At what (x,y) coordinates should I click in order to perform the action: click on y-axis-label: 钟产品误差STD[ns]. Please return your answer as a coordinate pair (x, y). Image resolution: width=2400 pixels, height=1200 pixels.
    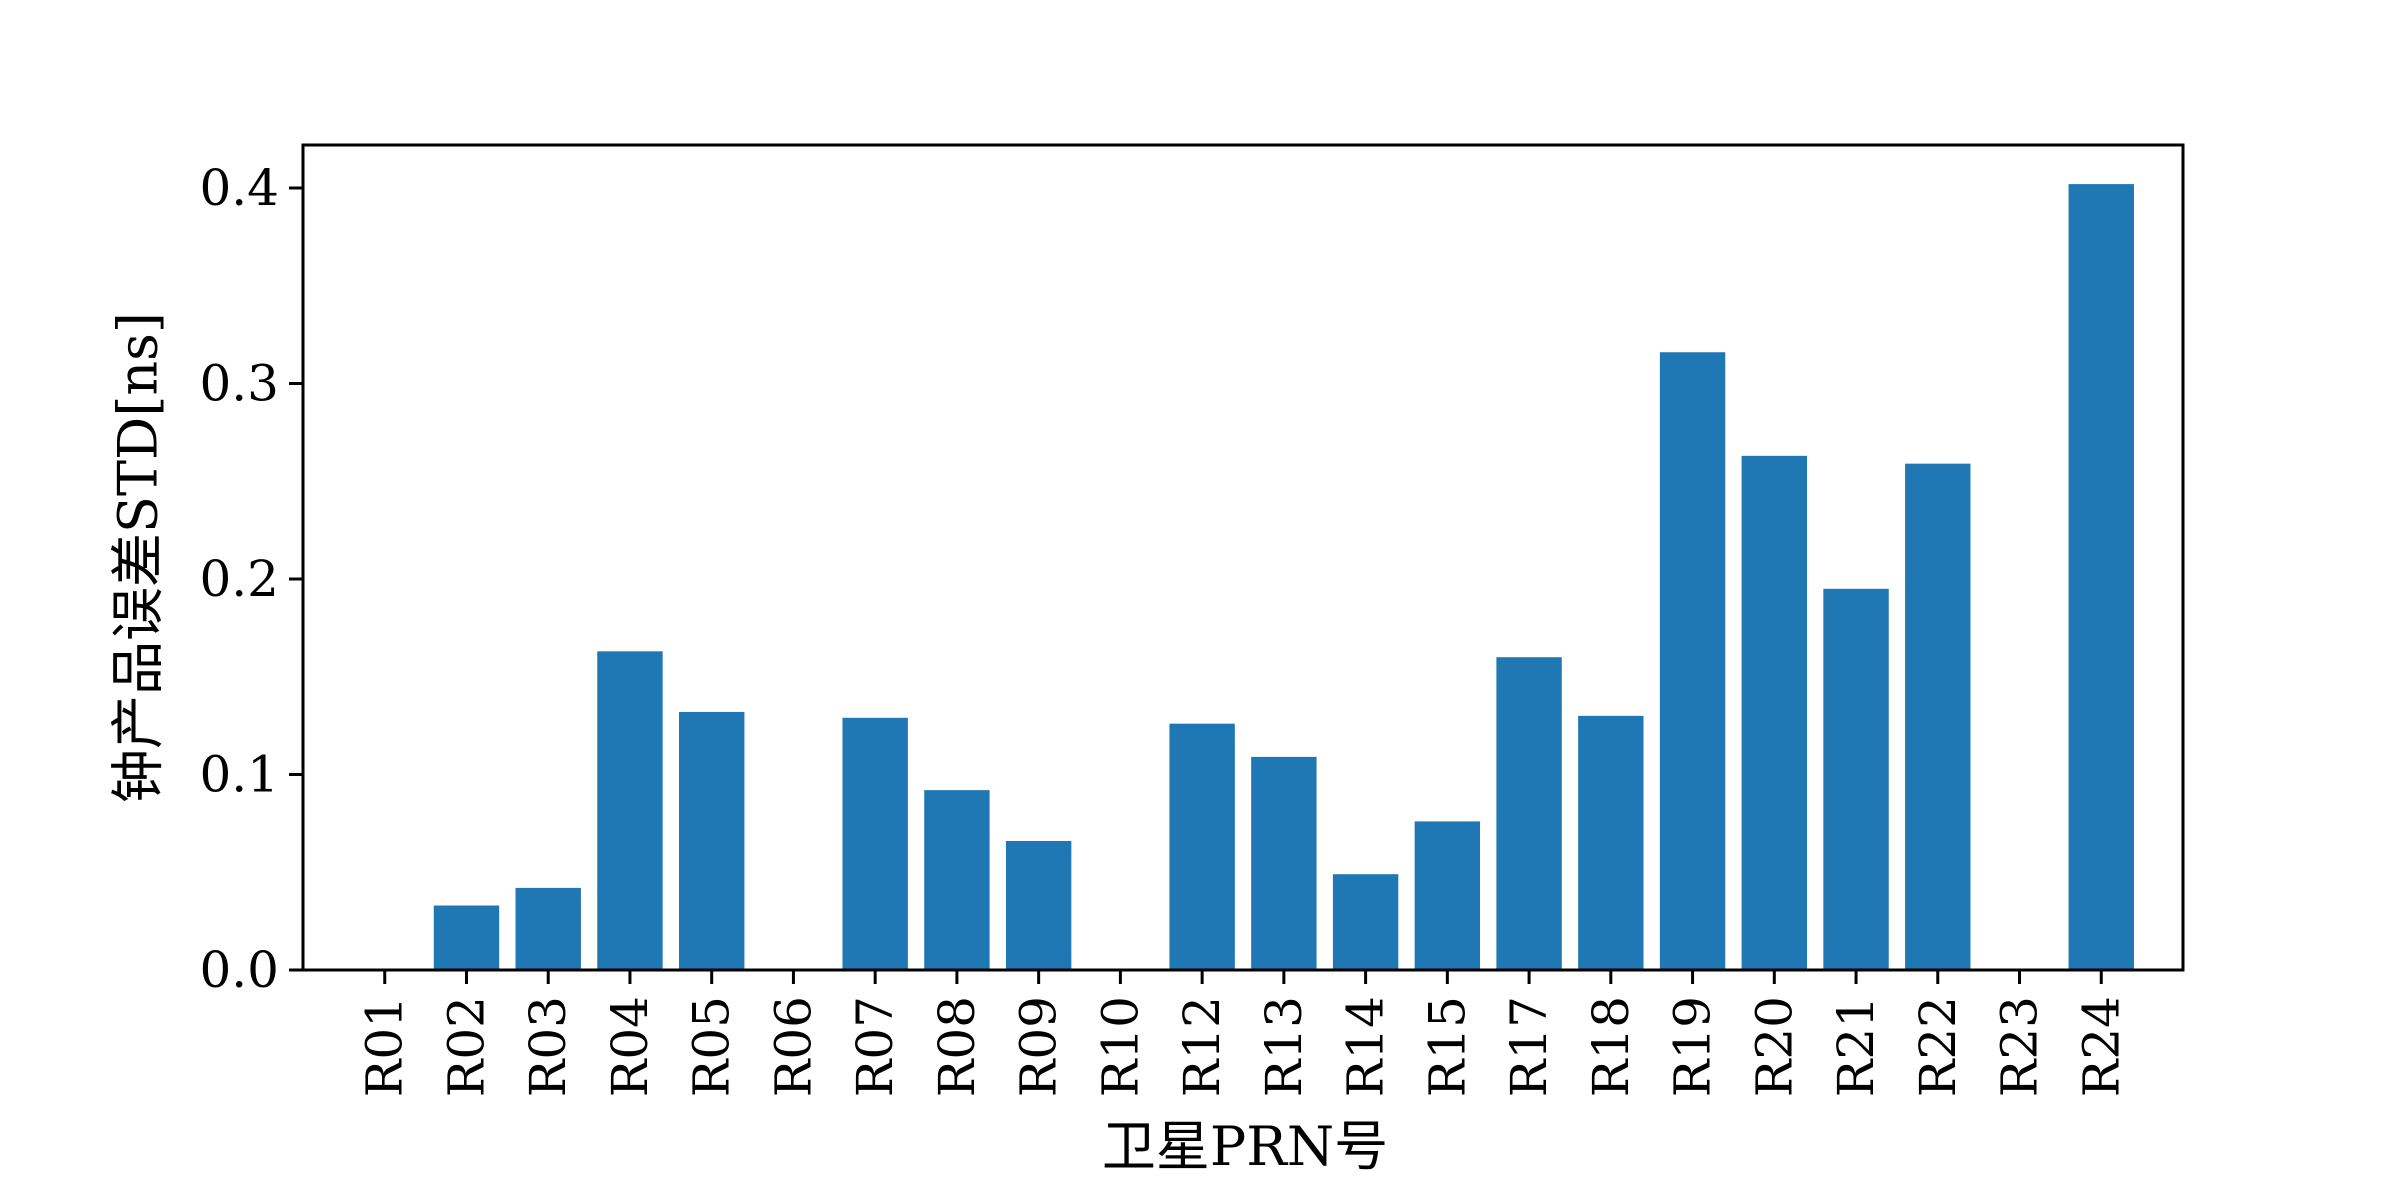
    Looking at the image, I should click on (138, 557).